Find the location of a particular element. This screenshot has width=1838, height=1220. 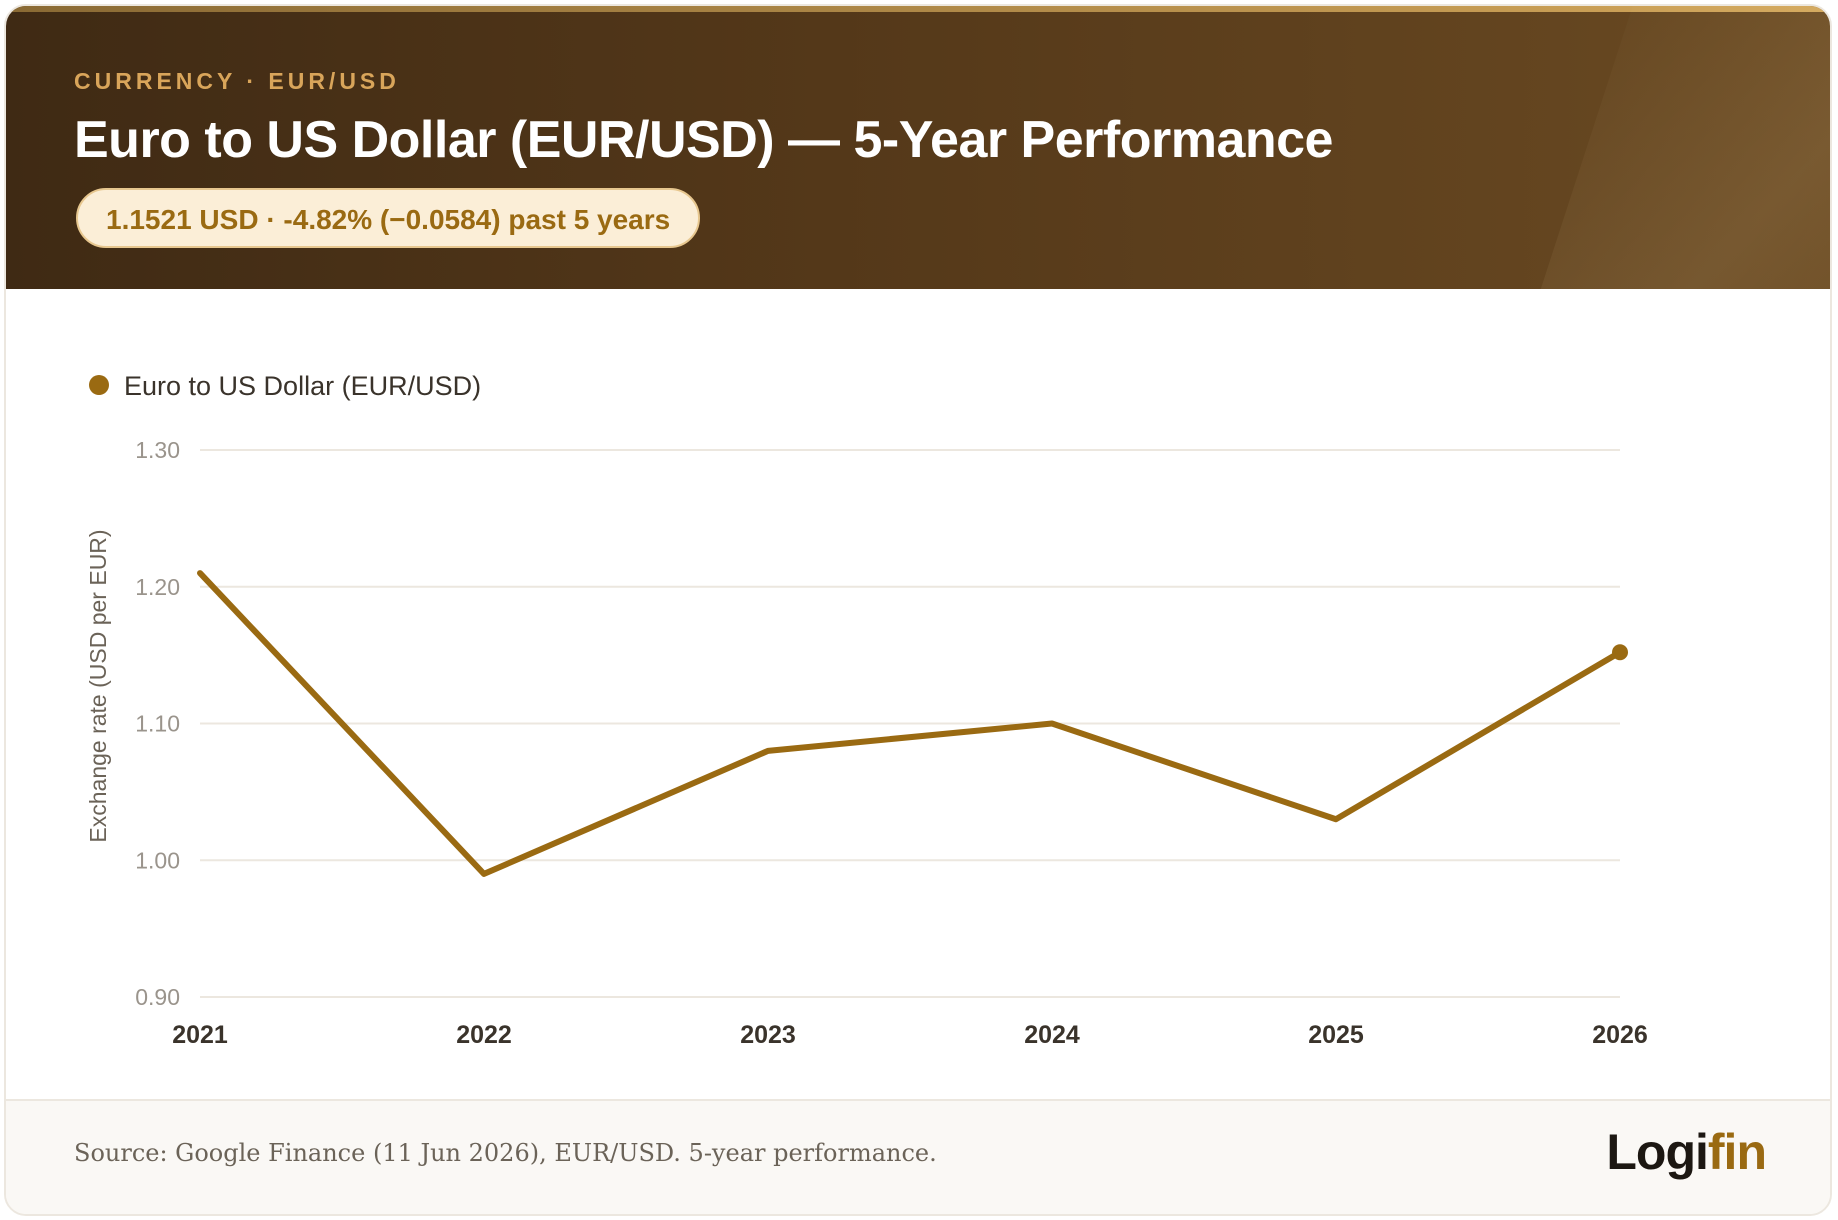

x-tick-label: 2021 is located at coordinates (200, 1035).